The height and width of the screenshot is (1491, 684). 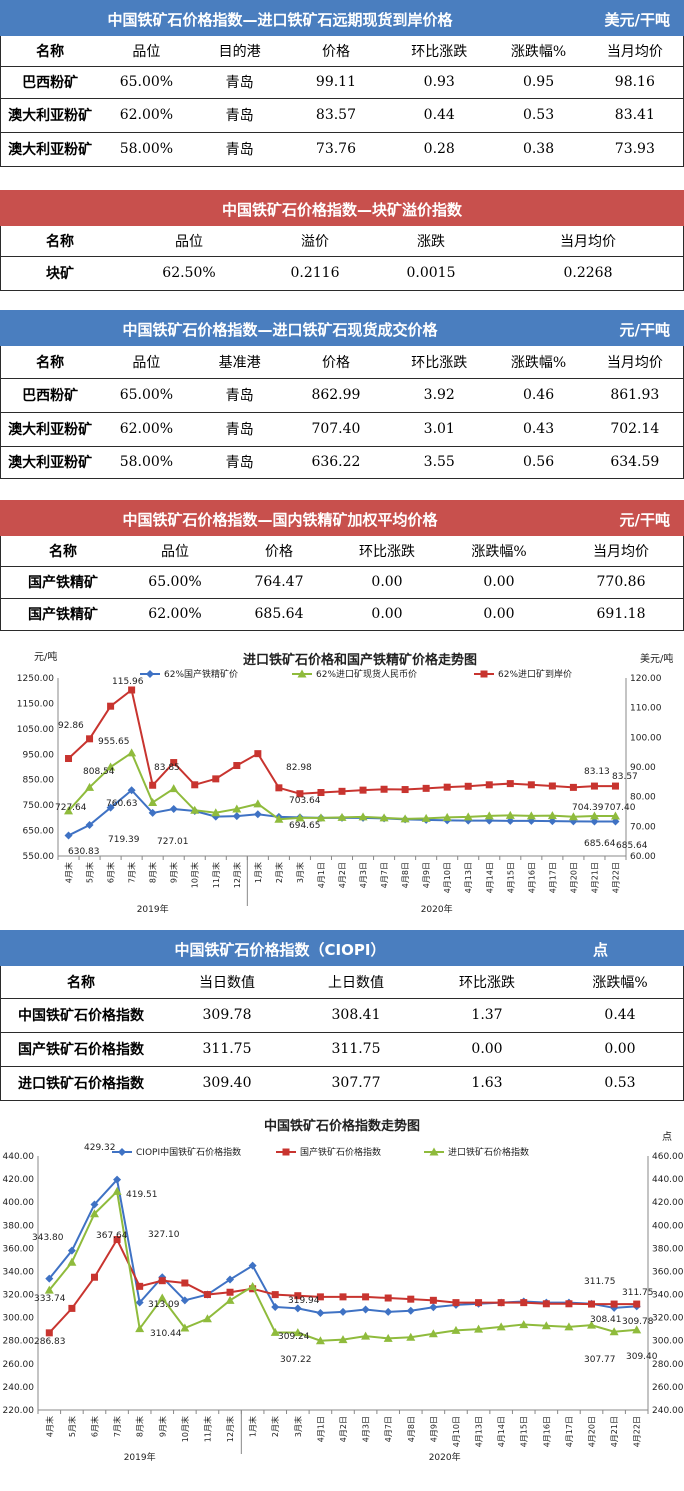 I want to click on cell: 309.78, so click(x=227, y=1014).